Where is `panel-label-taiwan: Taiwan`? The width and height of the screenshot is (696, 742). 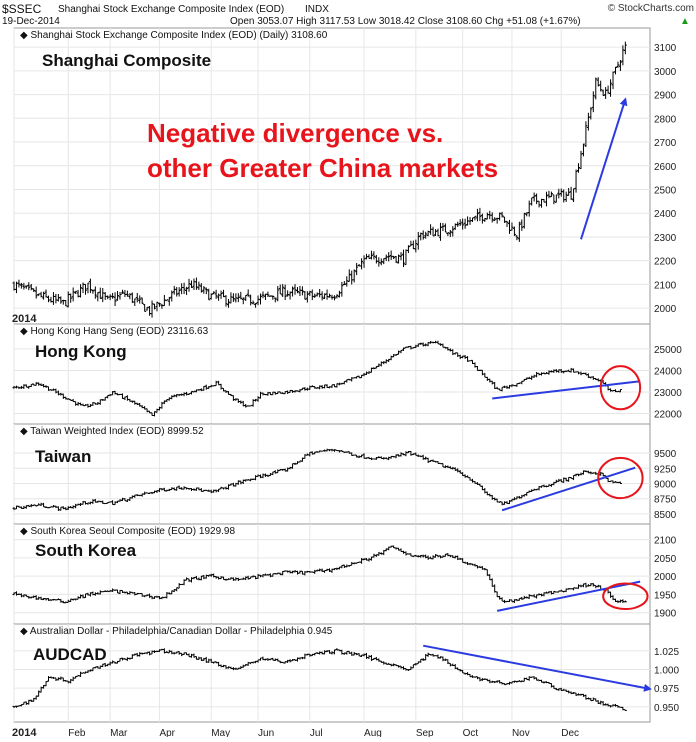
panel-label-taiwan: Taiwan is located at coordinates (63, 456).